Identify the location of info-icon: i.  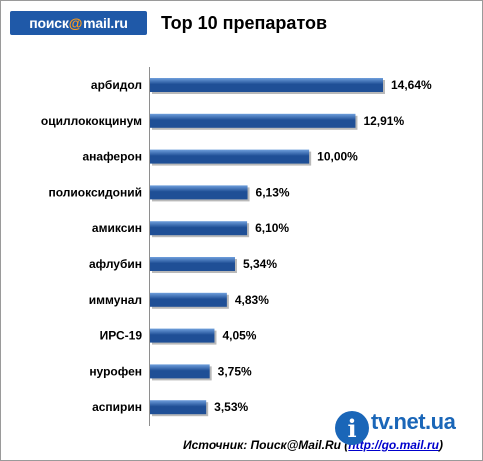
(352, 428).